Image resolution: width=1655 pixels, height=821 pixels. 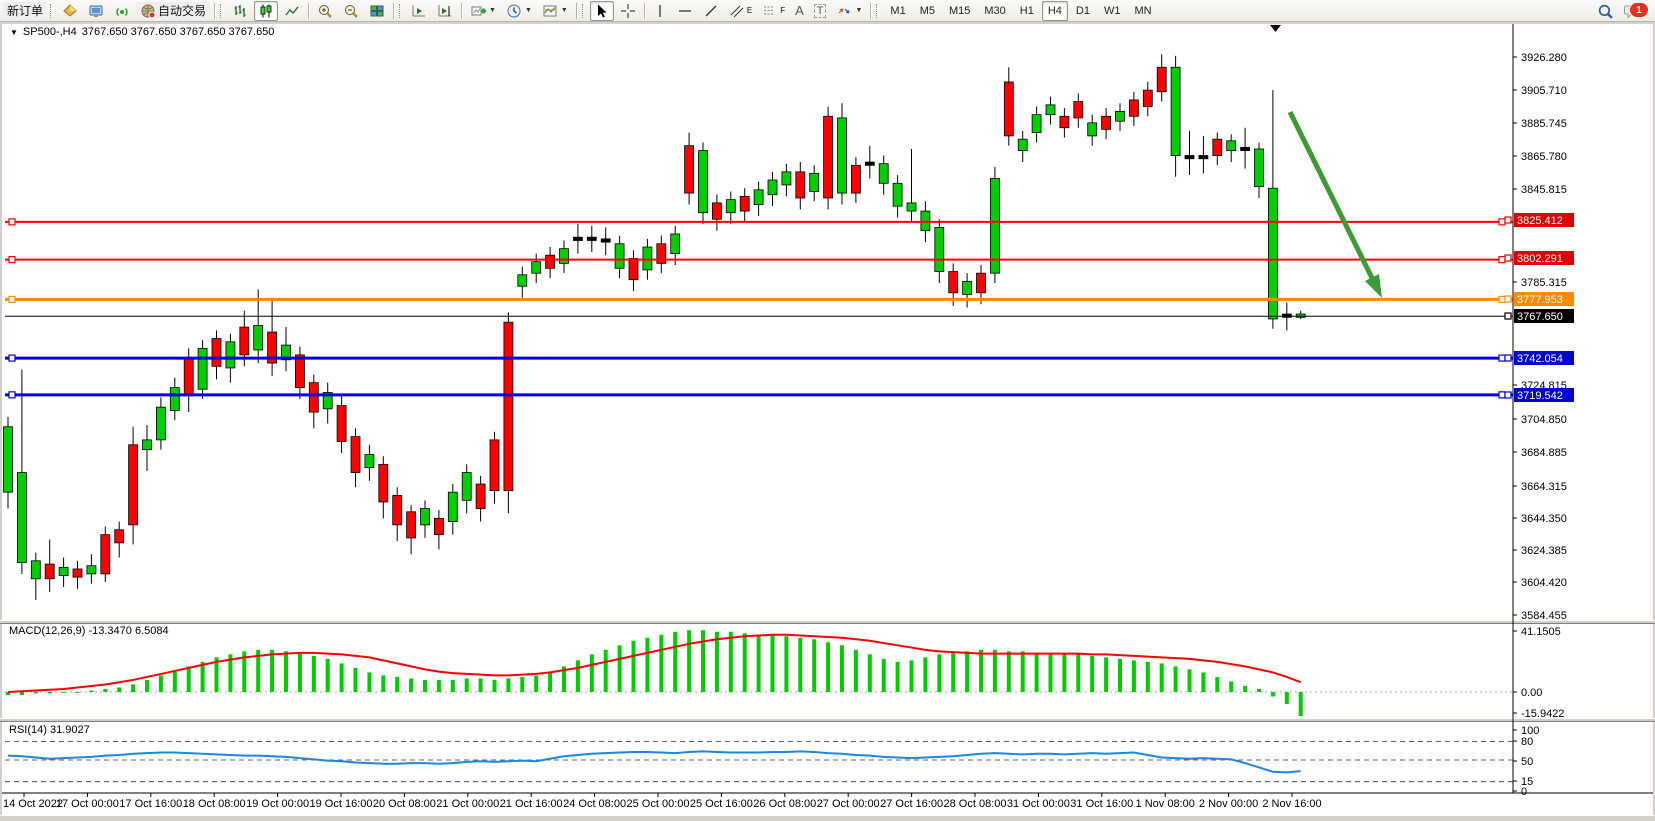 What do you see at coordinates (214, 804) in the screenshot?
I see `svg-text: 18 Oct 08:00` at bounding box center [214, 804].